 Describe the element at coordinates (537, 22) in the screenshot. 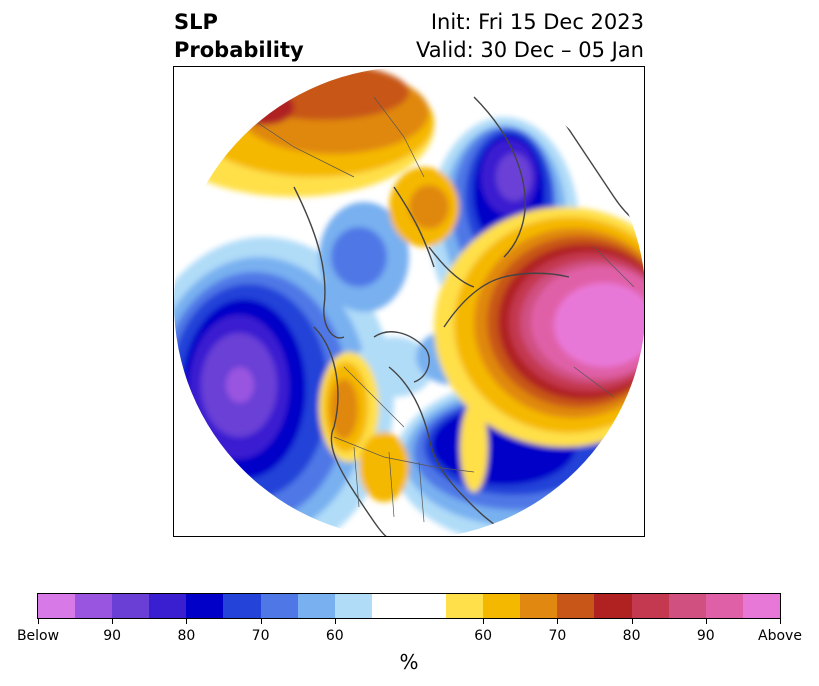

I see `init-date: Init: Fri 15 Dec 2023` at that location.